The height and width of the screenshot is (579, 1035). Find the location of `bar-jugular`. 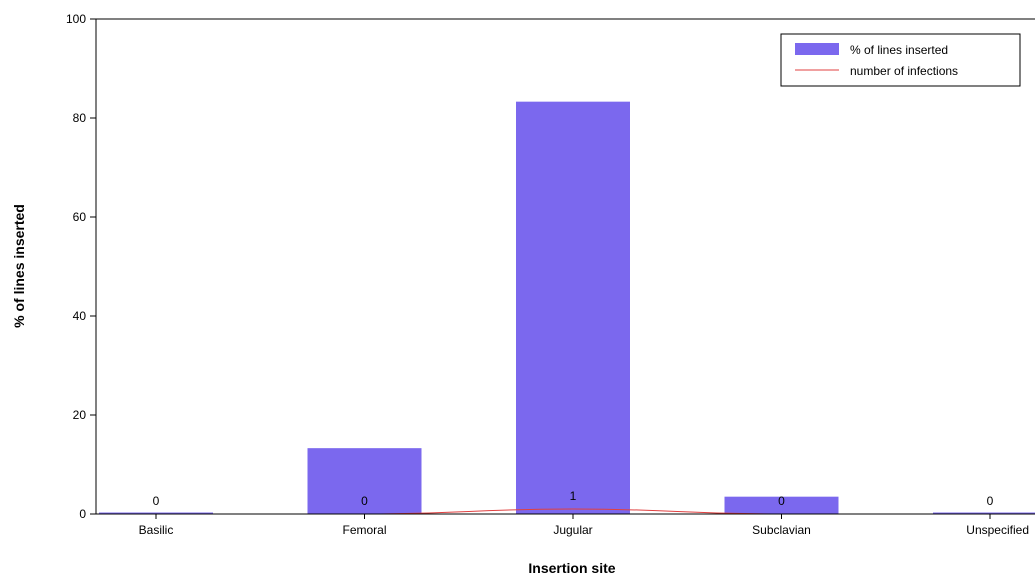

bar-jugular is located at coordinates (573, 307).